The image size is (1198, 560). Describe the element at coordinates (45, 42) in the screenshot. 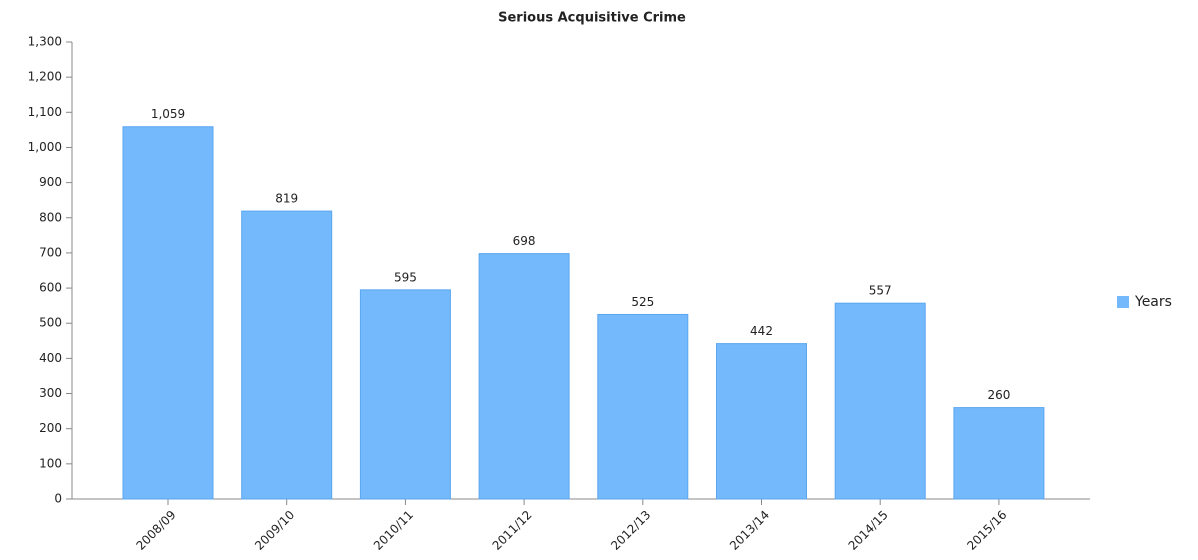

I see `y-tick-label: 1,300` at that location.